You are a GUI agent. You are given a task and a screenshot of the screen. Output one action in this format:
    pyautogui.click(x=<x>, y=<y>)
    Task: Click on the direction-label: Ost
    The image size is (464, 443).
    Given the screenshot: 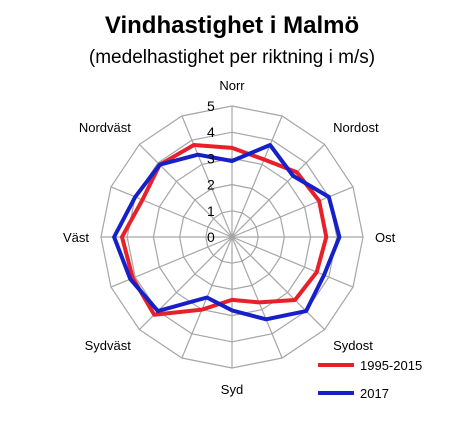 What is the action you would take?
    pyautogui.click(x=385, y=237)
    